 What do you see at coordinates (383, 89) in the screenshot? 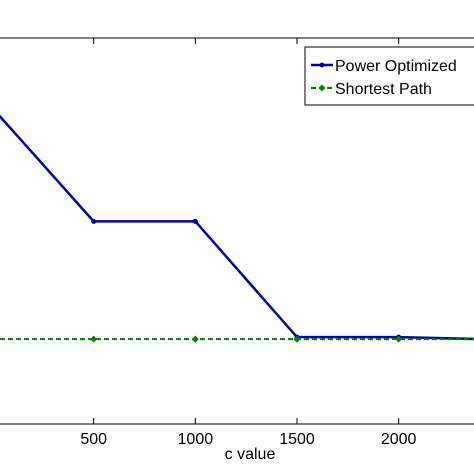
I see `legend-shortest-path-label: Shortest Path` at bounding box center [383, 89].